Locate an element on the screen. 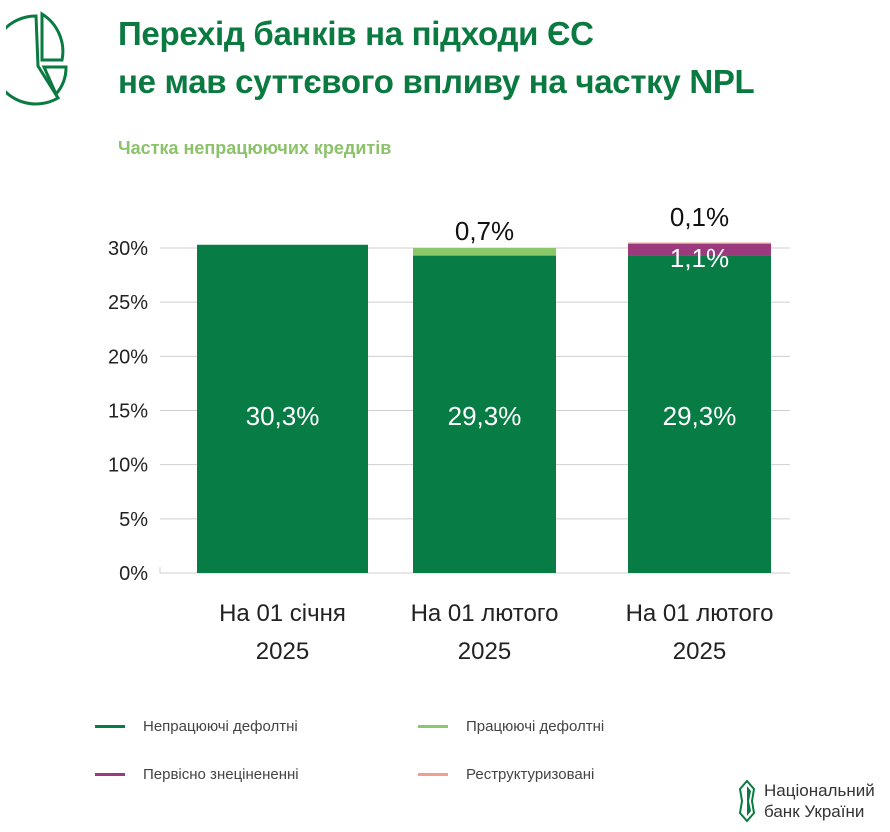 Image resolution: width=890 pixels, height=832 pixels. legend-item-restructured: Реструктуризовані is located at coordinates (506, 774).